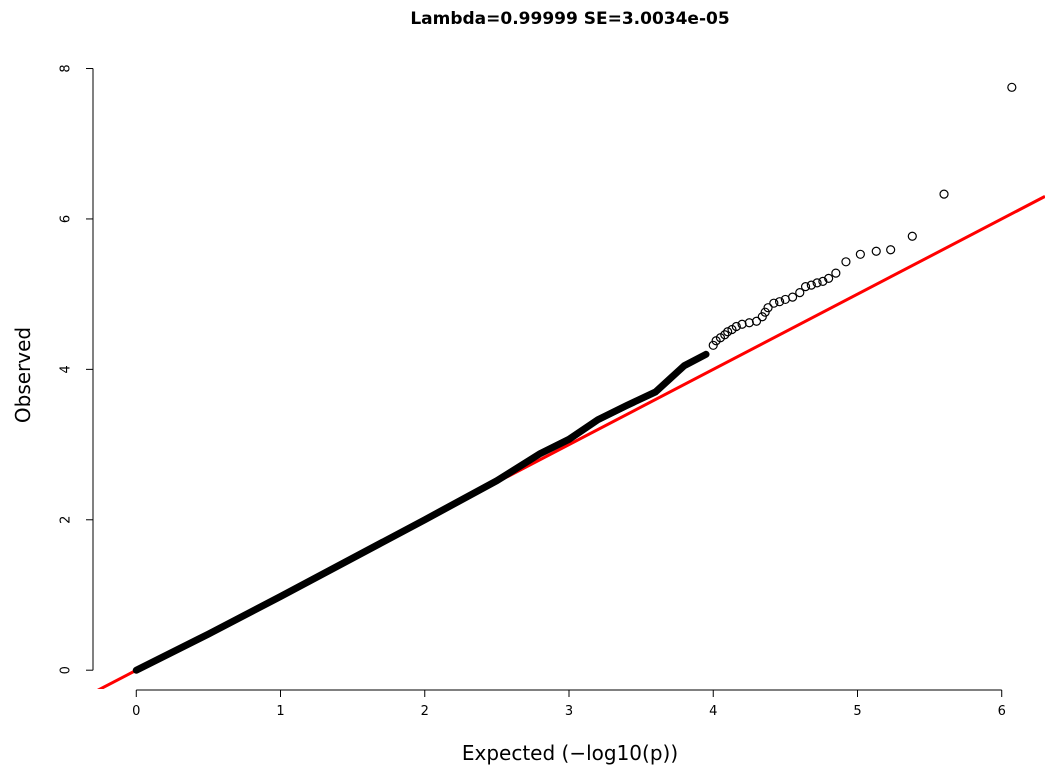  Describe the element at coordinates (862, 216) in the screenshot. I see `data-points` at that location.